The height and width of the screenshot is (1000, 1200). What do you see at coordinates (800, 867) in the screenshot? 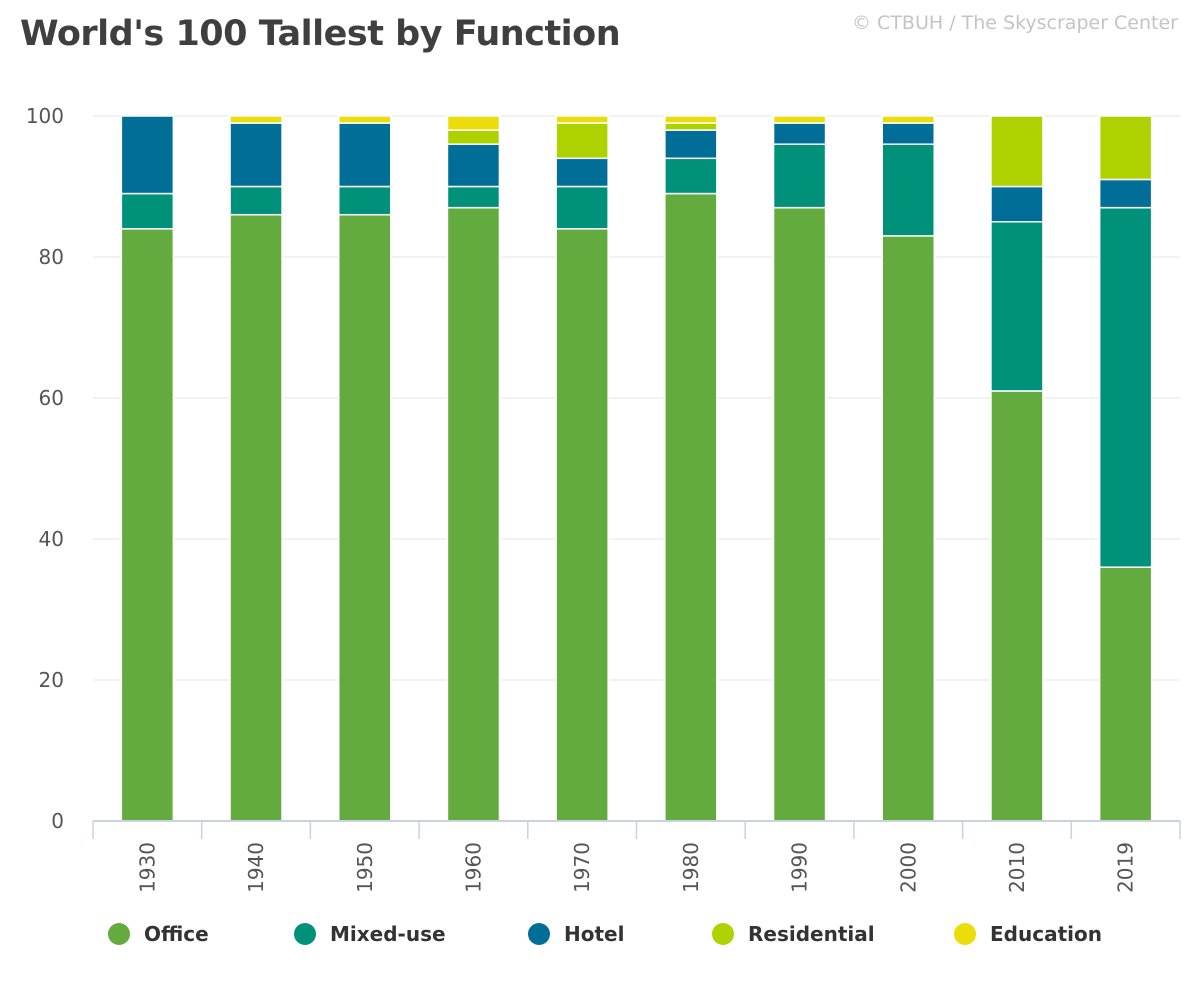
I see `x-tick-label: 1990` at bounding box center [800, 867].